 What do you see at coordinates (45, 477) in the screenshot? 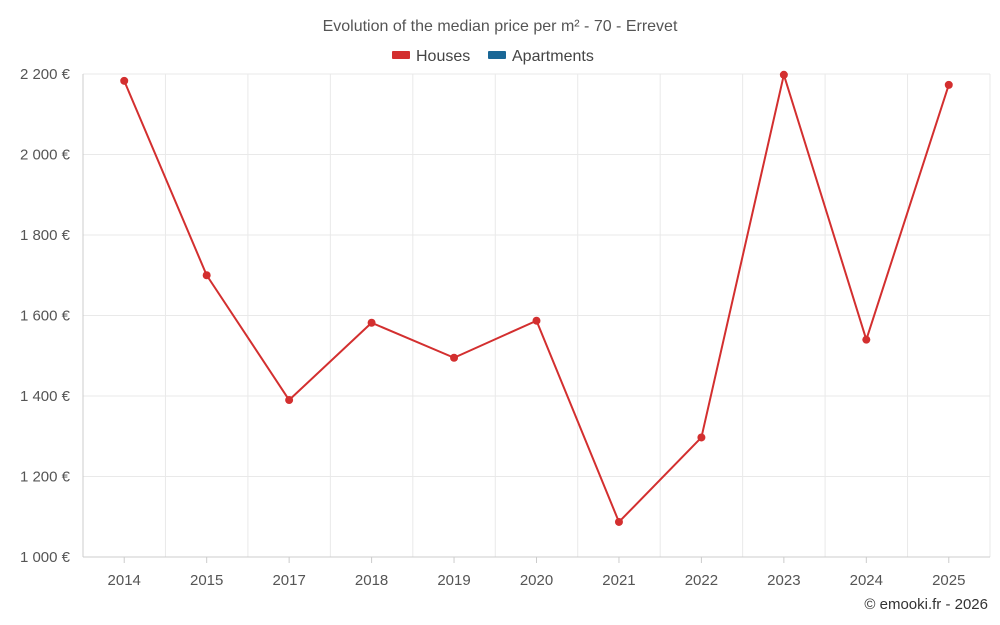
I see `y-tick-label: 1 200 €` at bounding box center [45, 477].